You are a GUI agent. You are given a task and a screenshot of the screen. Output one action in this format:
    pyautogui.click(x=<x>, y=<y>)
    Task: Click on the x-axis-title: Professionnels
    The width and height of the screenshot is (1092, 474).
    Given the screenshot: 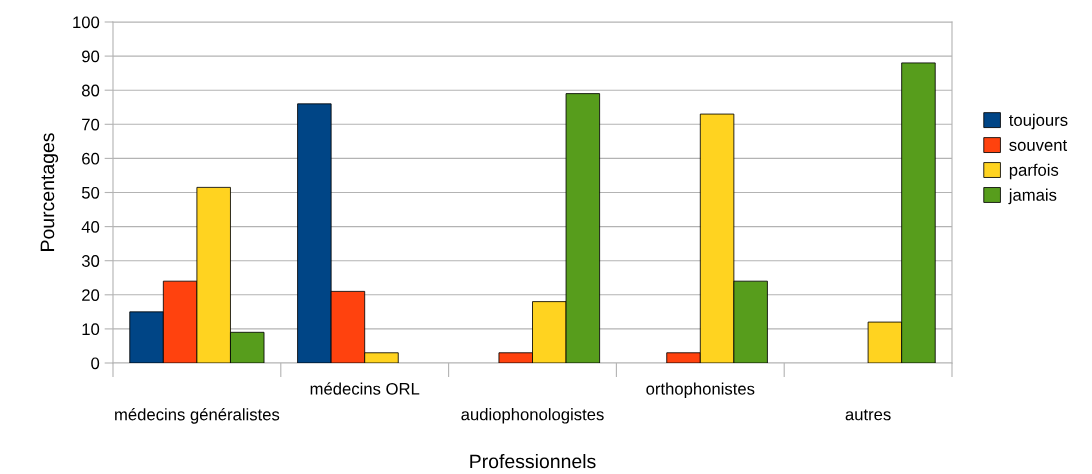 What is the action you would take?
    pyautogui.click(x=533, y=461)
    